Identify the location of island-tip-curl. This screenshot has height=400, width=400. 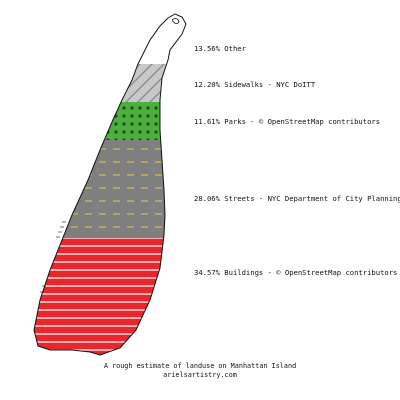
(175, 21).